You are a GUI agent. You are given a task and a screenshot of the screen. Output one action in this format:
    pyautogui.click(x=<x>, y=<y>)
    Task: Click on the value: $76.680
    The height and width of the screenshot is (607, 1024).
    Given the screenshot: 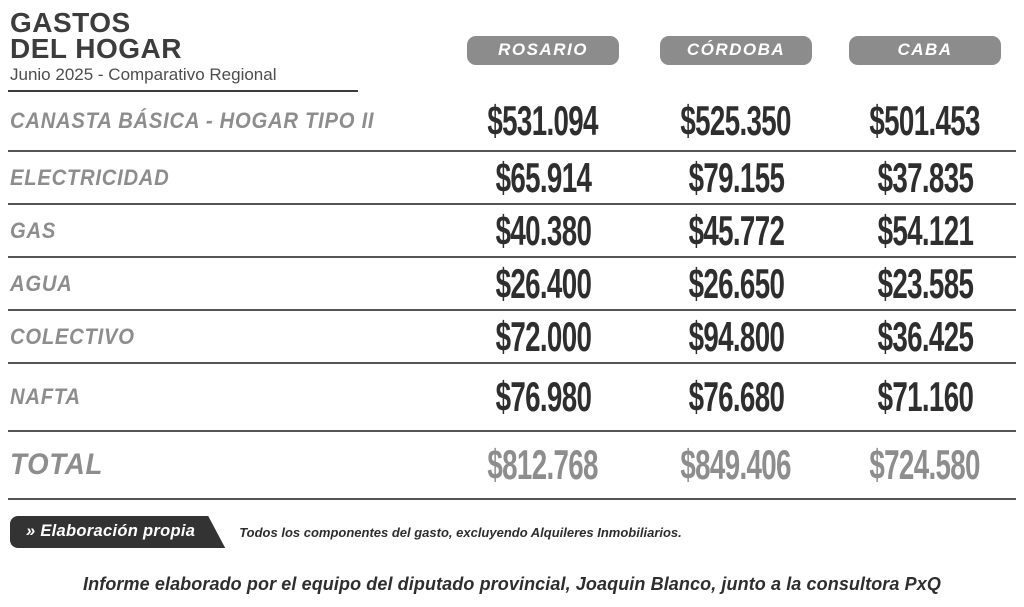 What is the action you would take?
    pyautogui.click(x=736, y=396)
    